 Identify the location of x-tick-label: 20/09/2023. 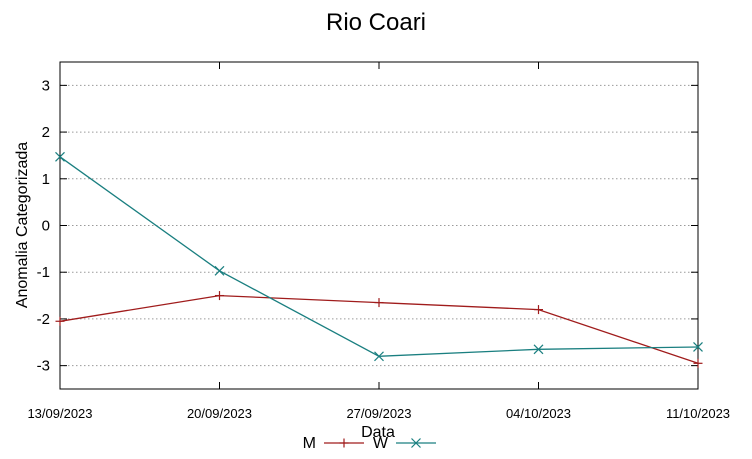
(219, 413).